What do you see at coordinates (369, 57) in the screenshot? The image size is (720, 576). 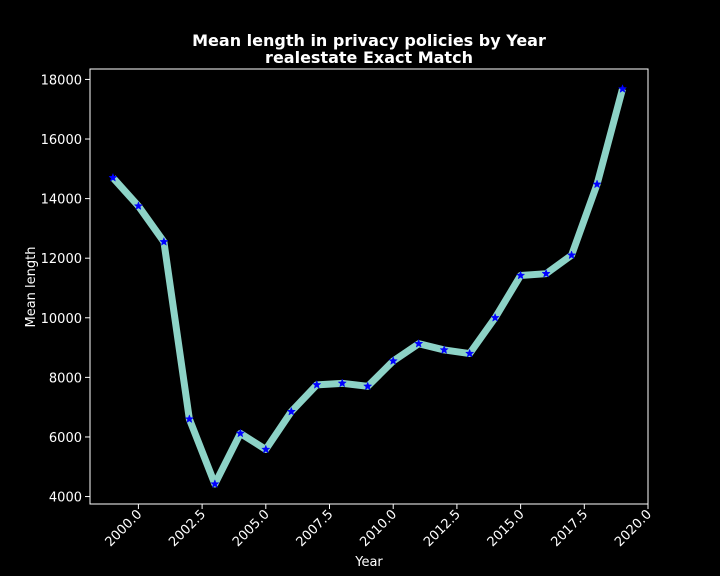 I see `chart-subtitle: realestate Exact Match` at bounding box center [369, 57].